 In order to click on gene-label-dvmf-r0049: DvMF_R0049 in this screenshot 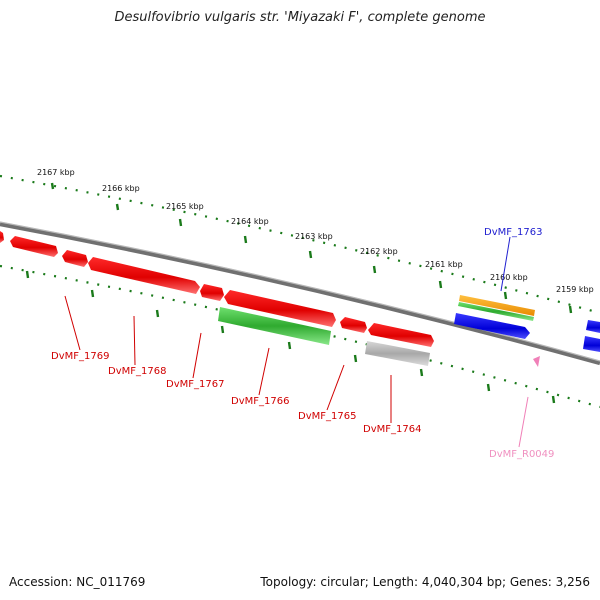, I will do `click(521, 454)`.